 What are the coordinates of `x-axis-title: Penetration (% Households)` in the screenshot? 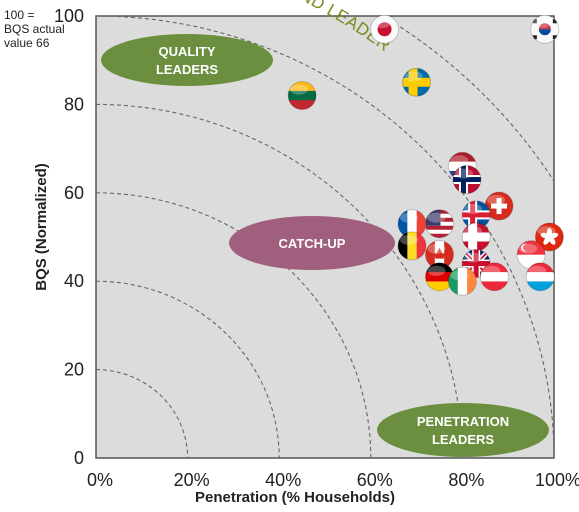 It's located at (295, 497).